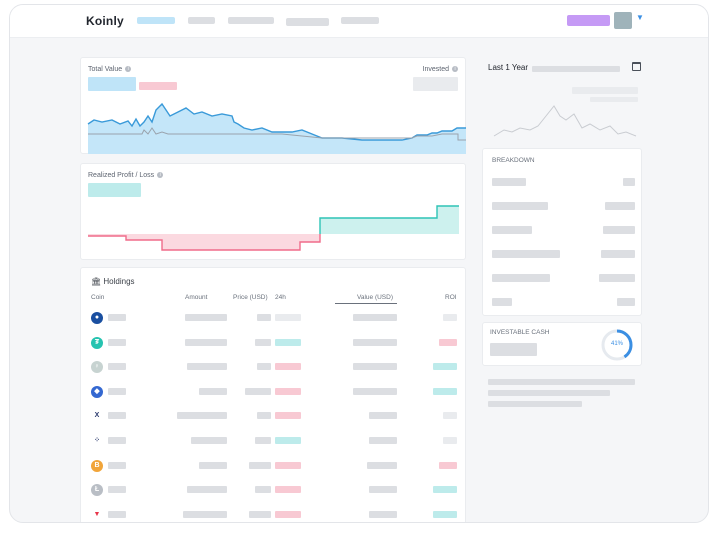 The image size is (721, 540). I want to click on value-sort-underline, so click(366, 303).